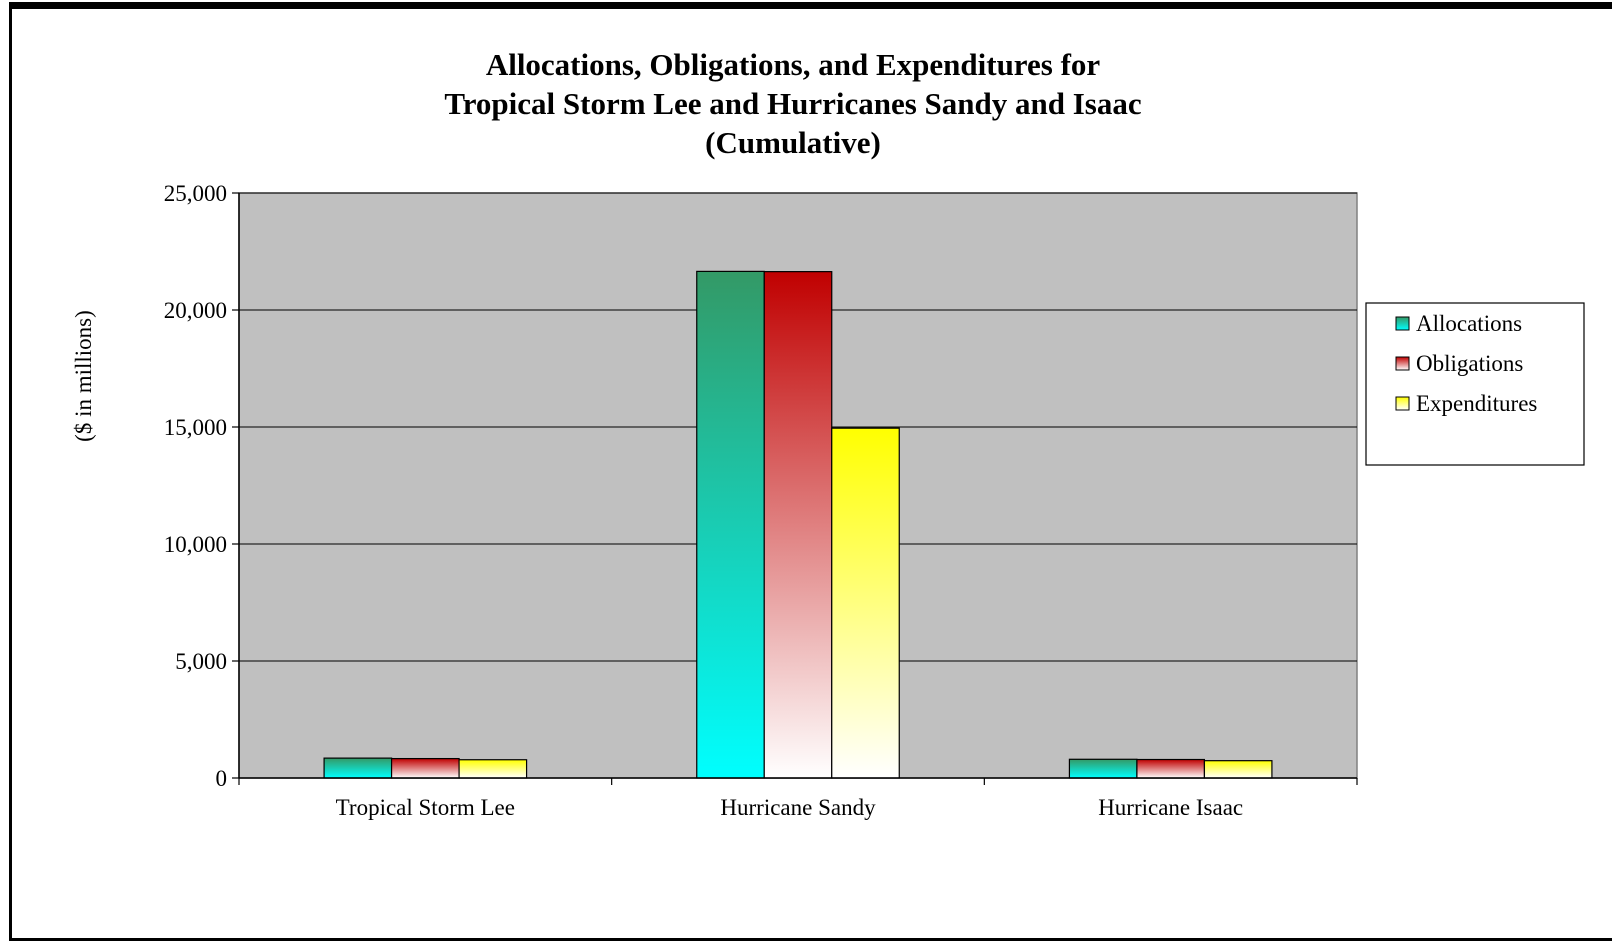 The width and height of the screenshot is (1618, 945). What do you see at coordinates (1469, 363) in the screenshot?
I see `legend-label-obligations: Obligations` at bounding box center [1469, 363].